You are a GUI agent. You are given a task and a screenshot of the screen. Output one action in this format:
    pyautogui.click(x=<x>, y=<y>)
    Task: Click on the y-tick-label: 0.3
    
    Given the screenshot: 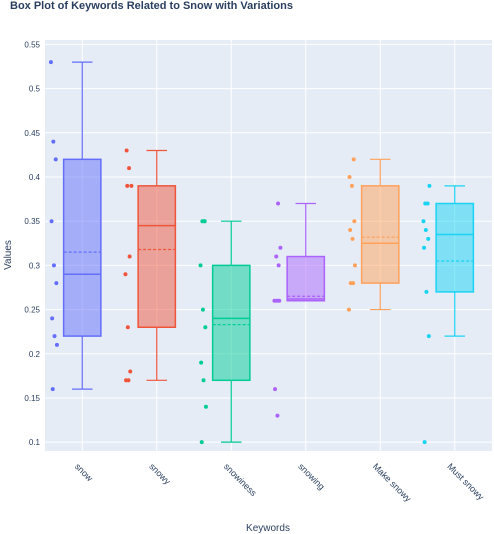 What is the action you would take?
    pyautogui.click(x=35, y=265)
    